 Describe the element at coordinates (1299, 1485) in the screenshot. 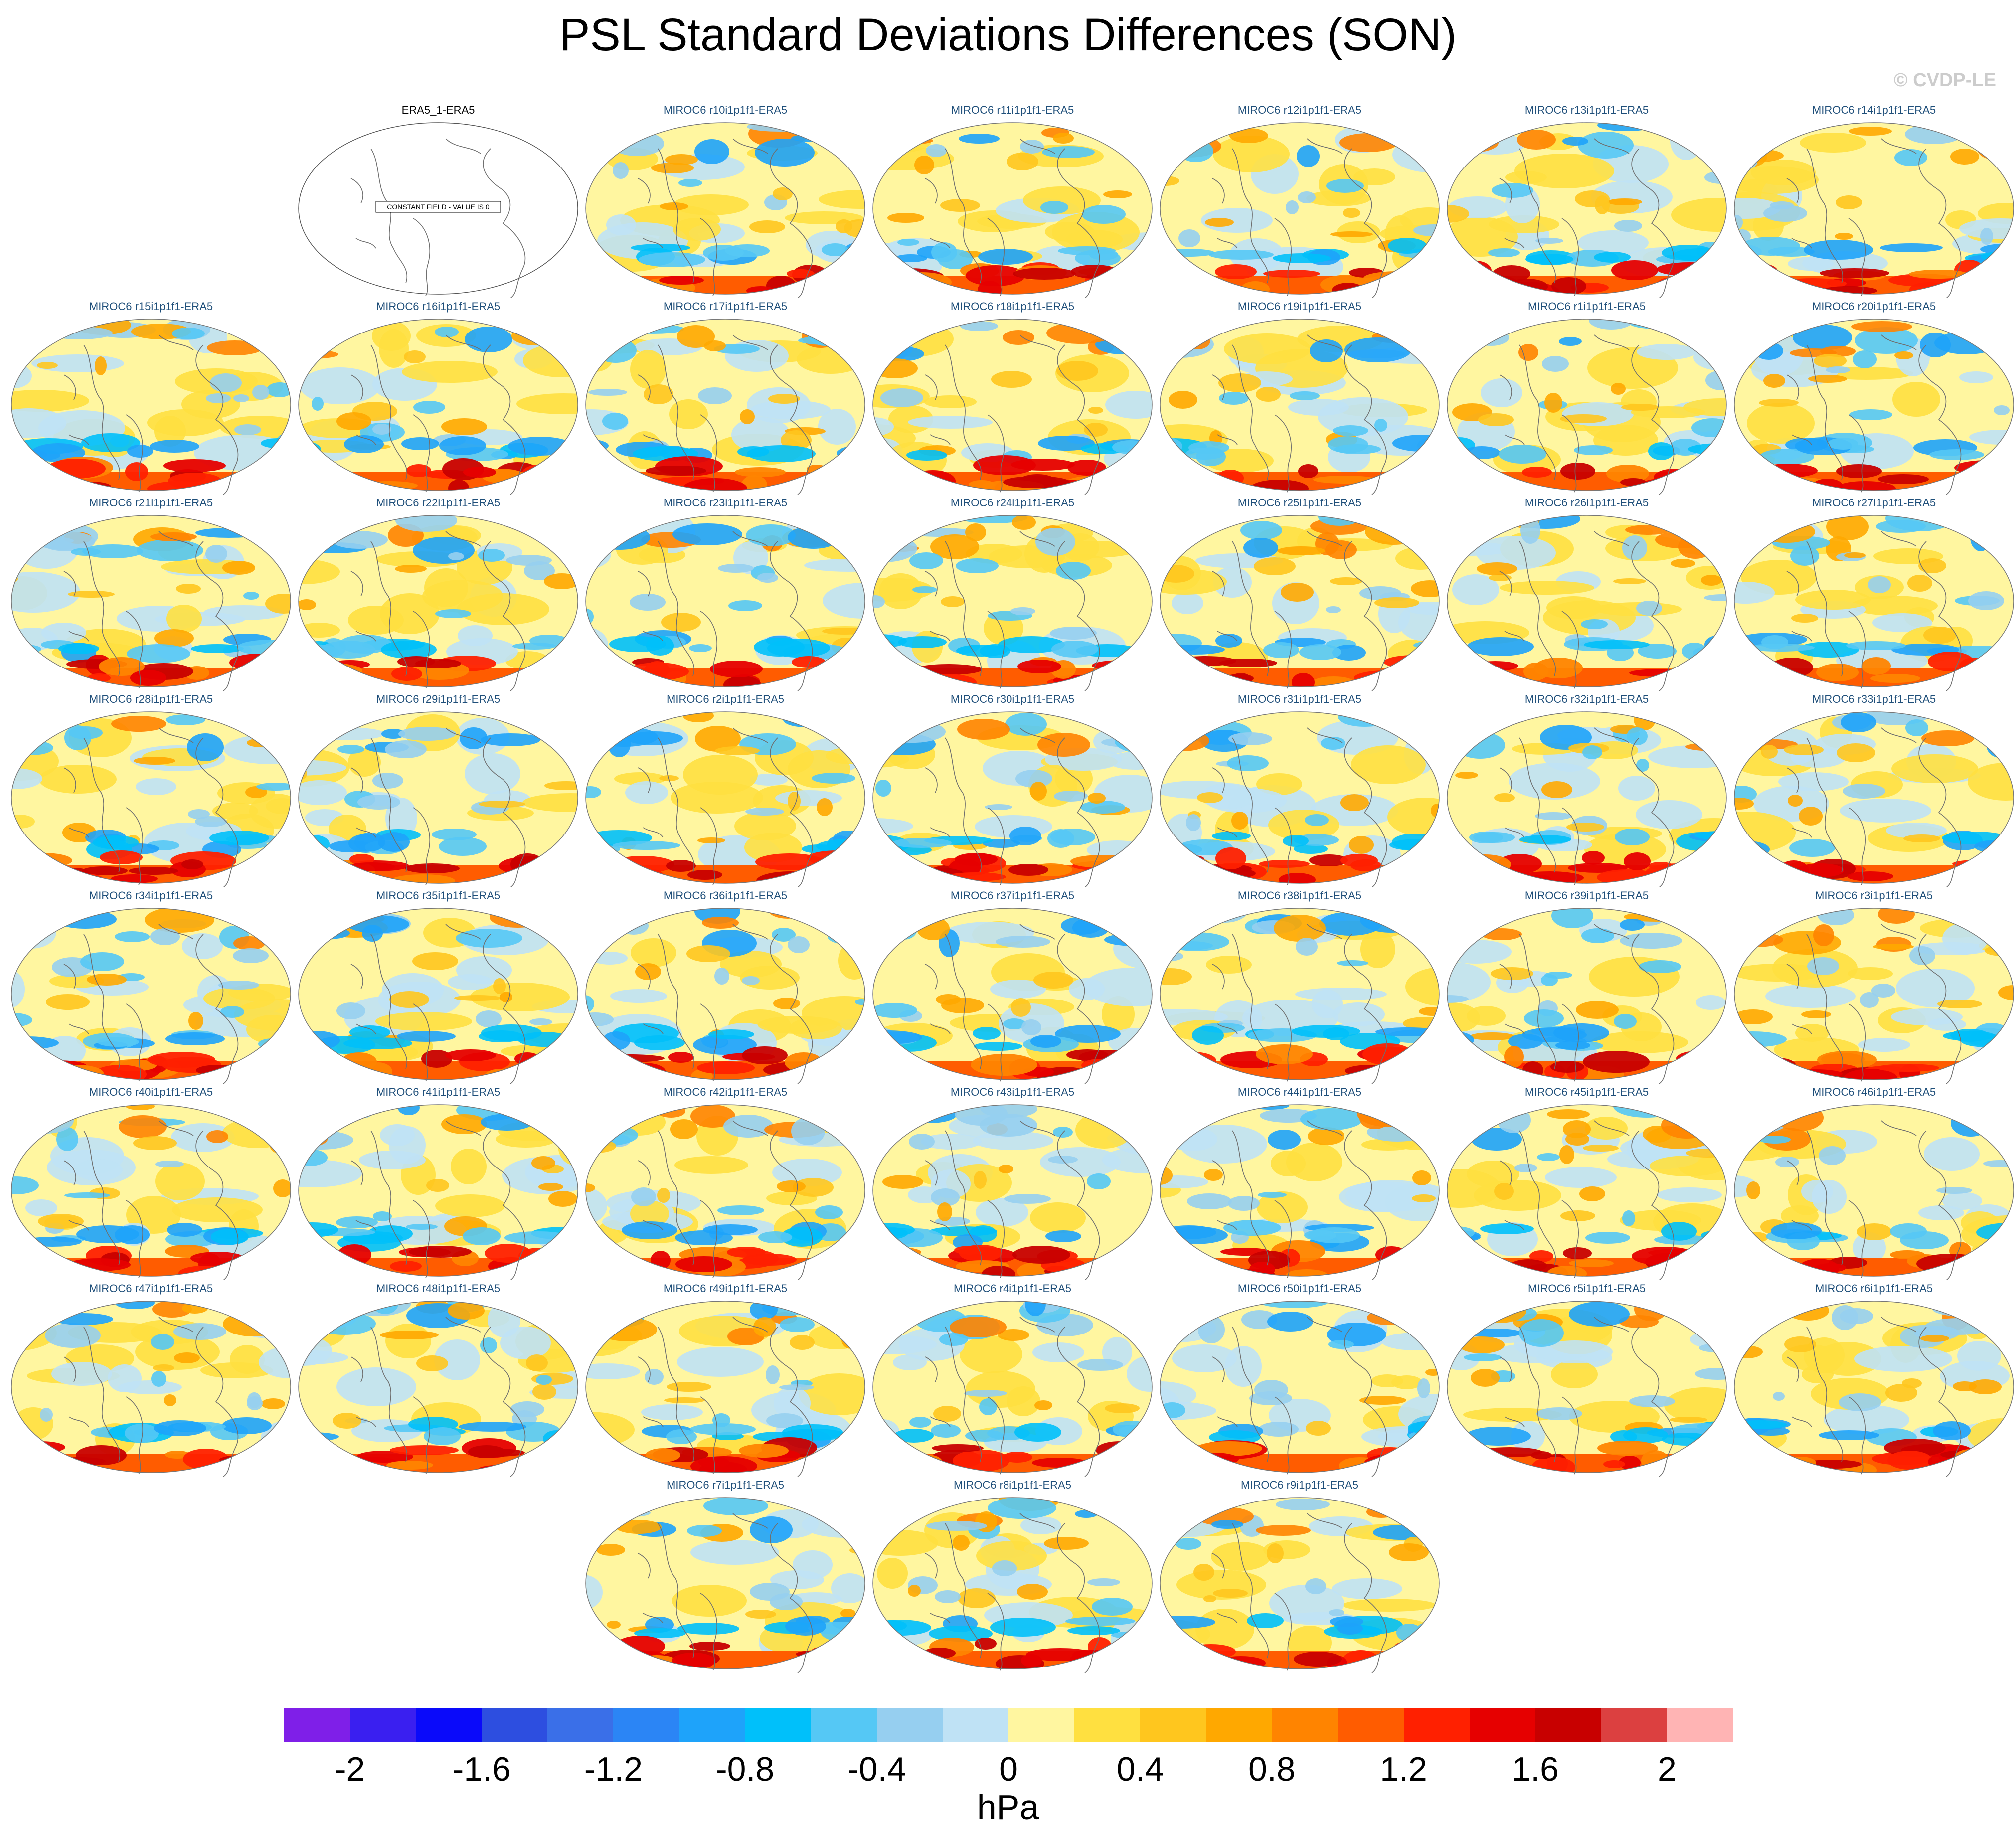

I see `panel-title: MIROC6 r9i1p1f1-ERA5` at that location.